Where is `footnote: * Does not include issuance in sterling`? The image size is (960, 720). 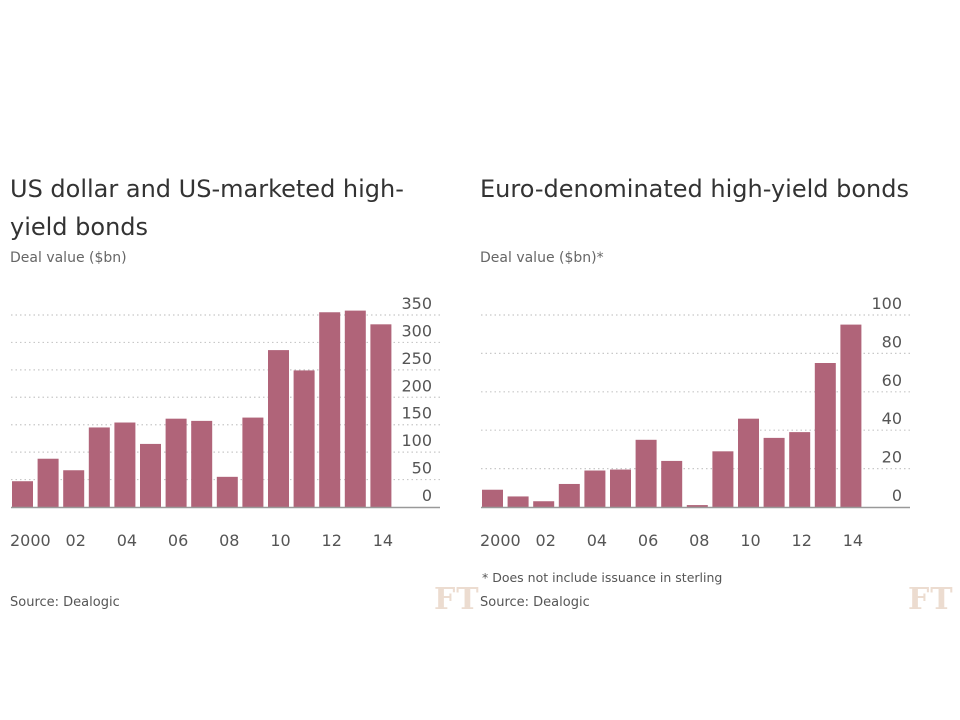
footnote: * Does not include issuance in sterling is located at coordinates (602, 577).